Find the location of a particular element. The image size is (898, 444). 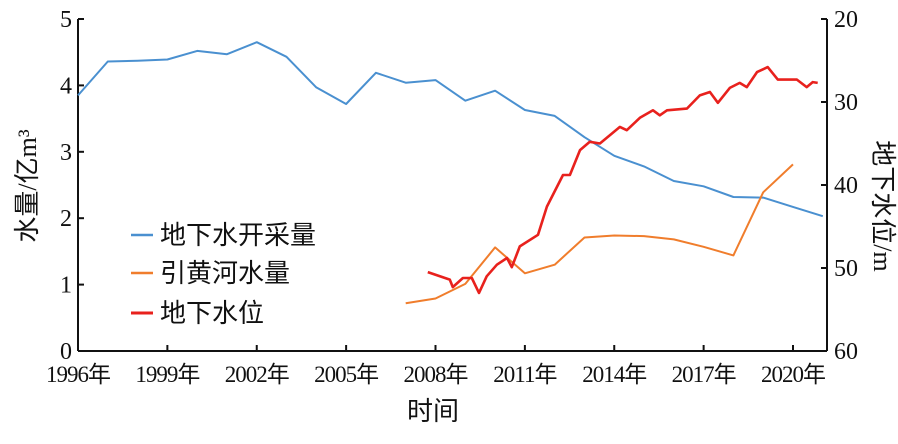

x-axis-label: 时间 is located at coordinates (433, 411).